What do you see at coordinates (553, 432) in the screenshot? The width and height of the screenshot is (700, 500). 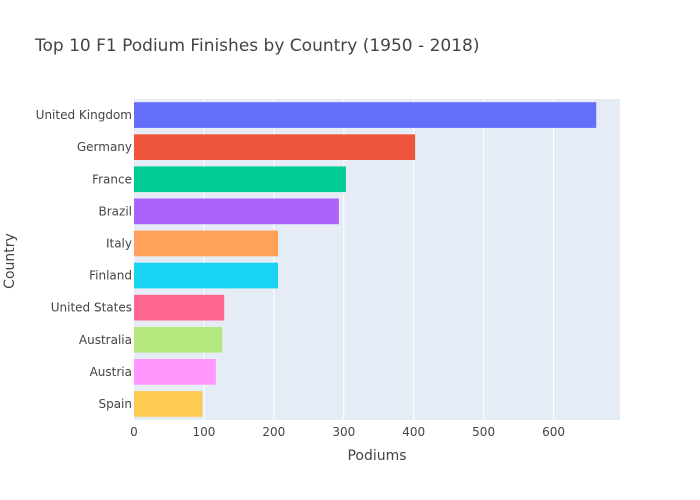 I see `x-tick-label: 600` at bounding box center [553, 432].